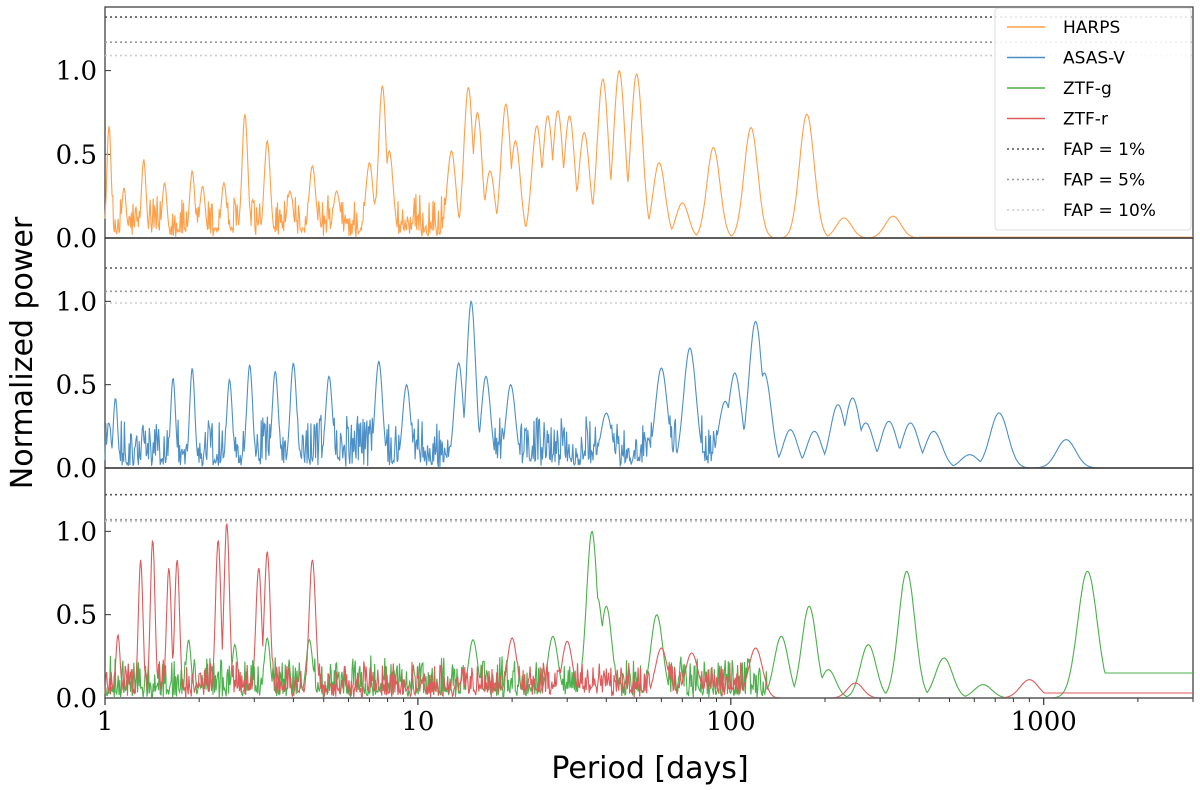  Describe the element at coordinates (1091, 28) in the screenshot. I see `legend-entry: HARPS` at that location.